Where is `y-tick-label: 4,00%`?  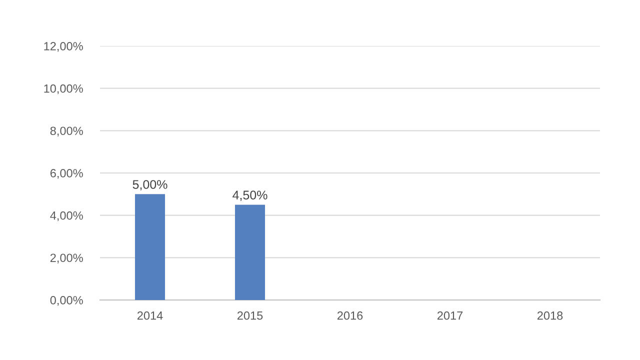
y-tick-label: 4,00% is located at coordinates (66, 216).